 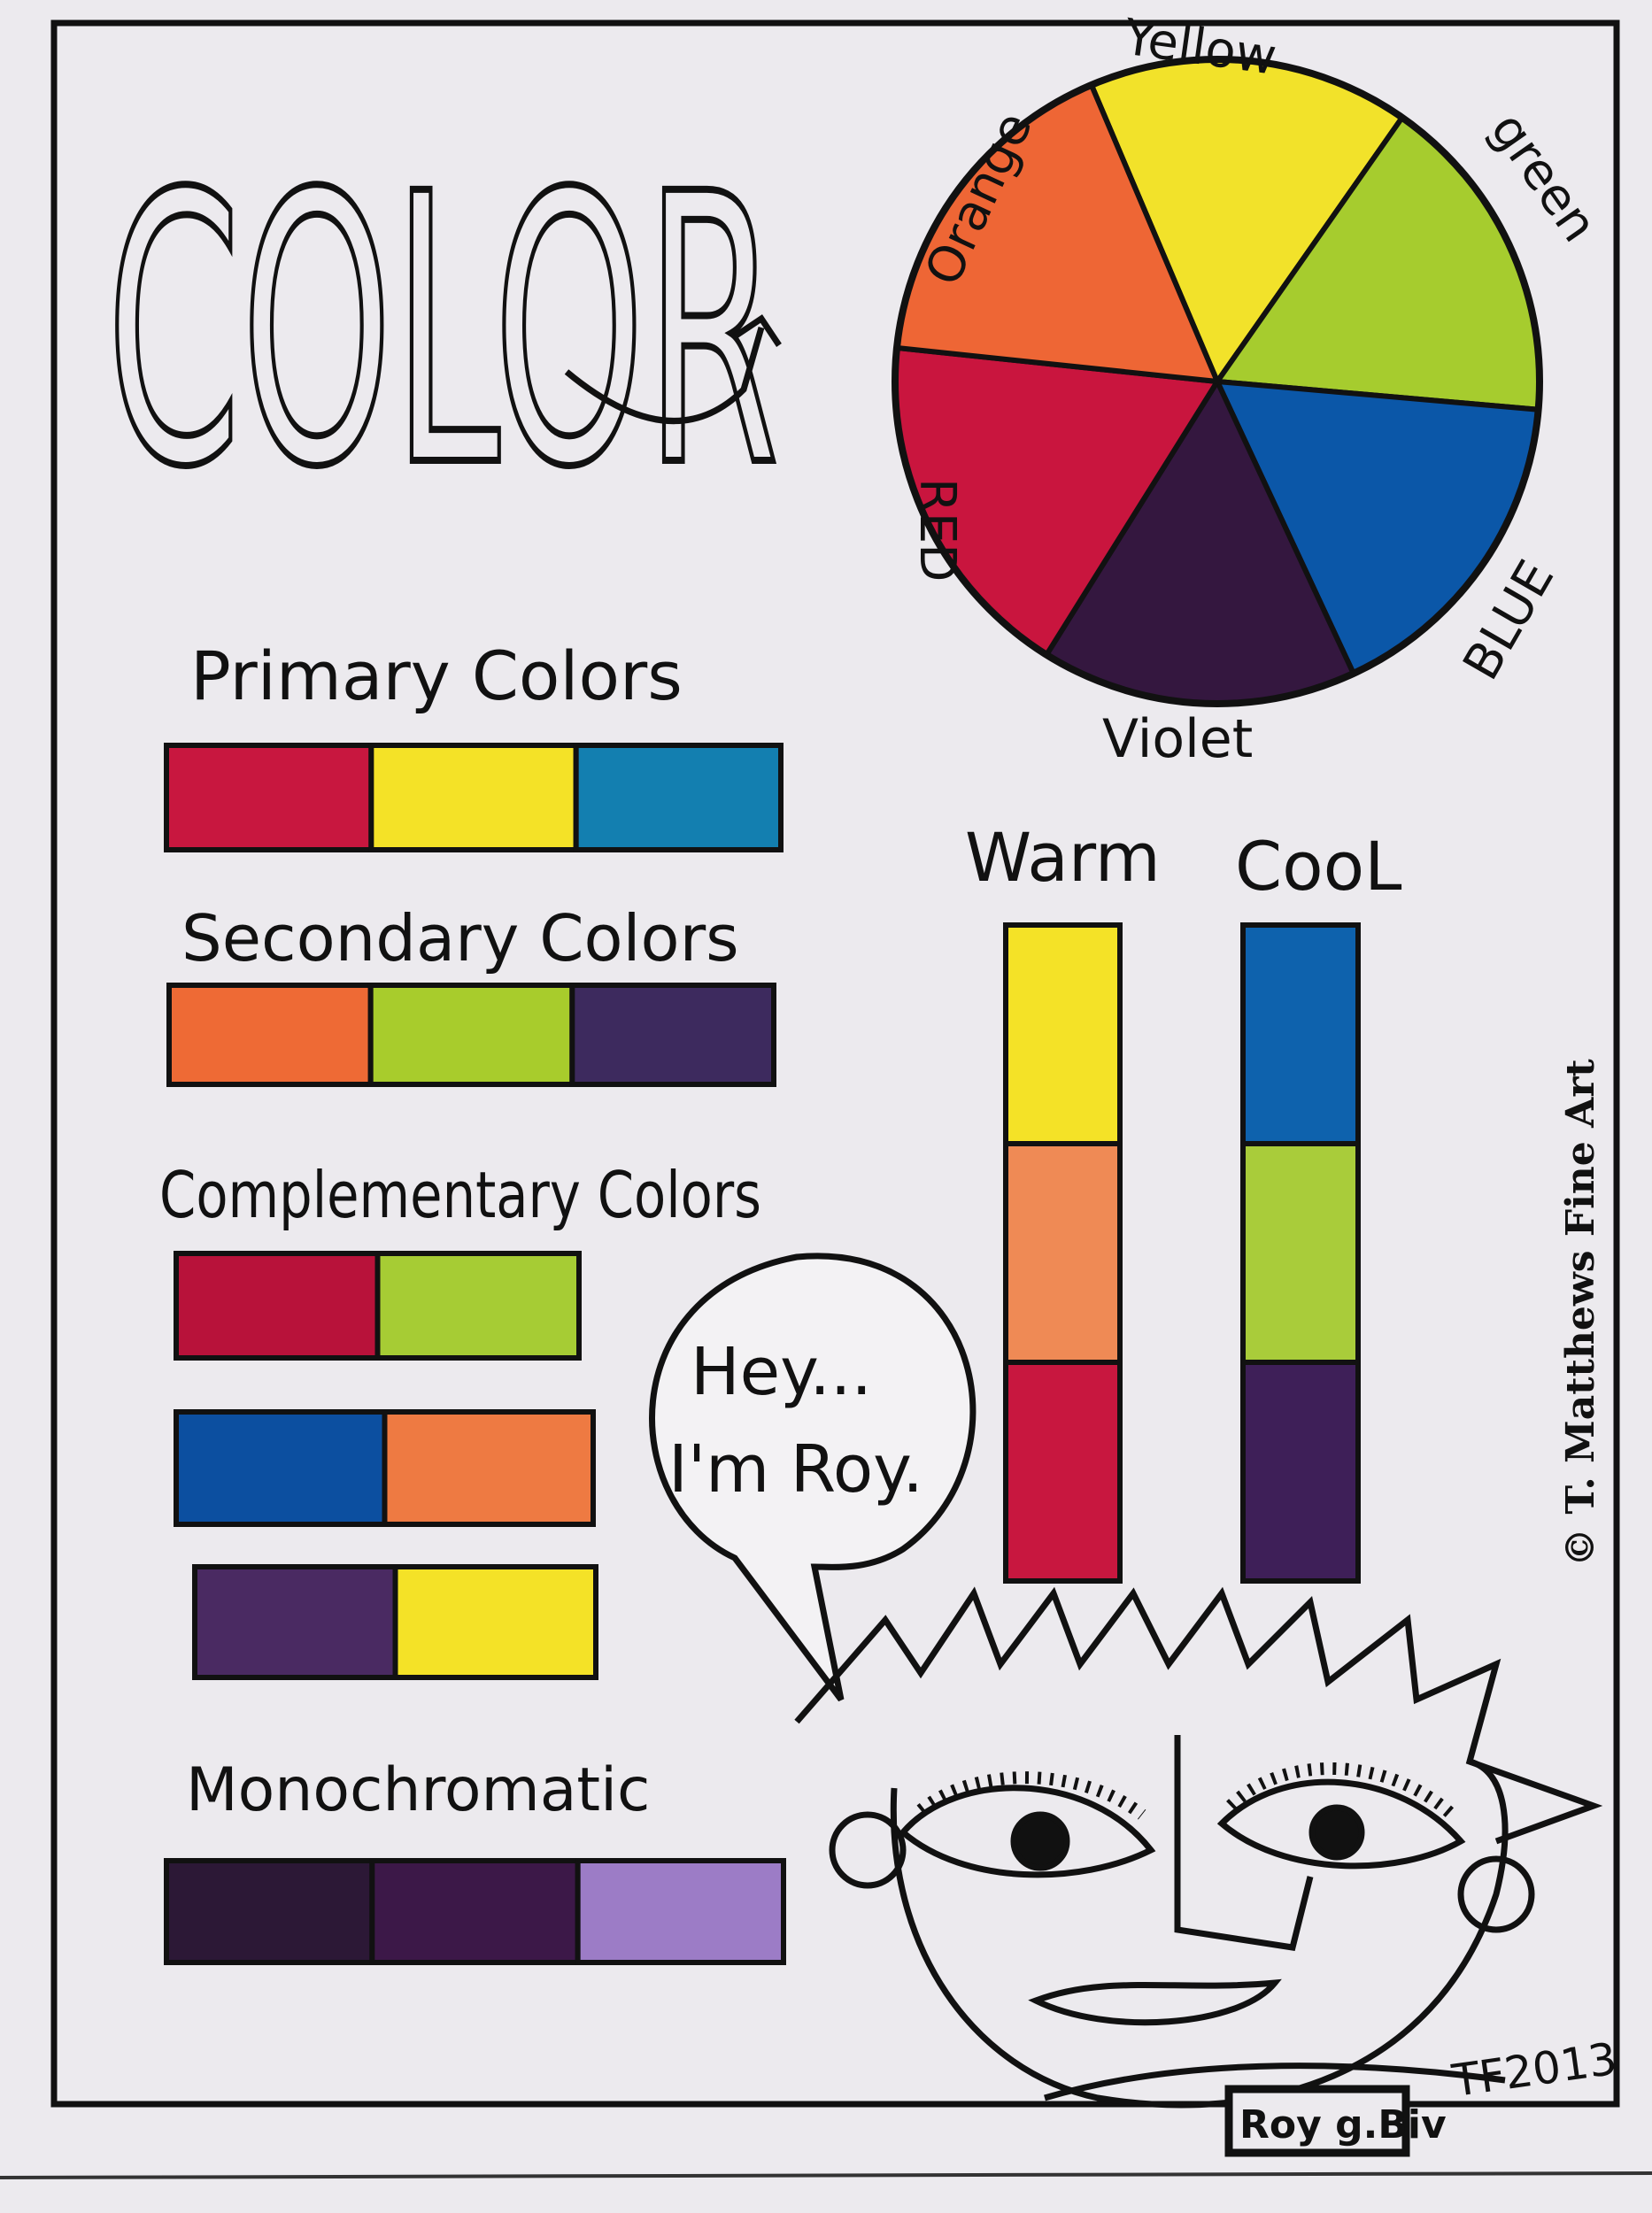 I want to click on monochromatic-title: Monochromatic, so click(x=418, y=1790).